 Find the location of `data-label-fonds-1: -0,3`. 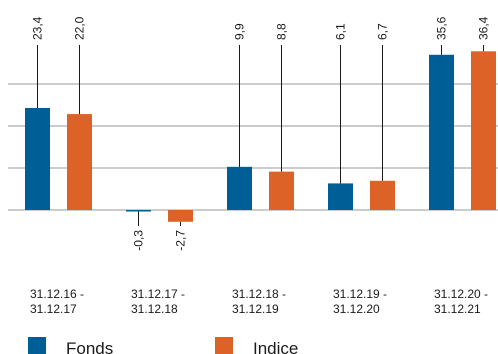

data-label-fonds-1: -0,3 is located at coordinates (139, 240).